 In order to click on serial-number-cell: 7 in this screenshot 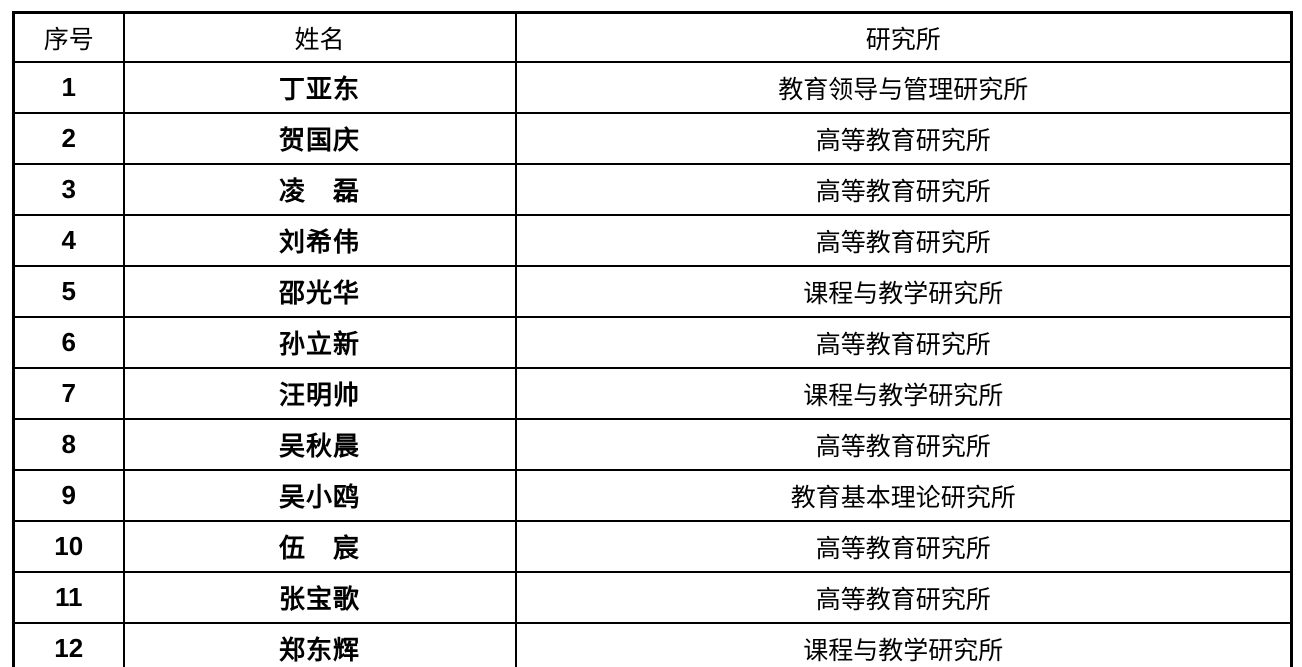, I will do `click(68, 393)`.